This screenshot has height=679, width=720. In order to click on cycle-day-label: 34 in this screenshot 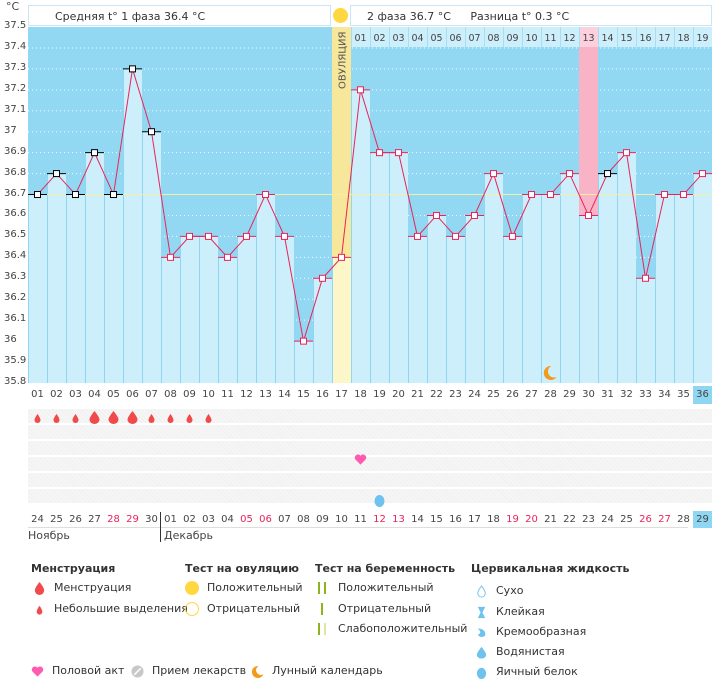, I will do `click(664, 394)`.